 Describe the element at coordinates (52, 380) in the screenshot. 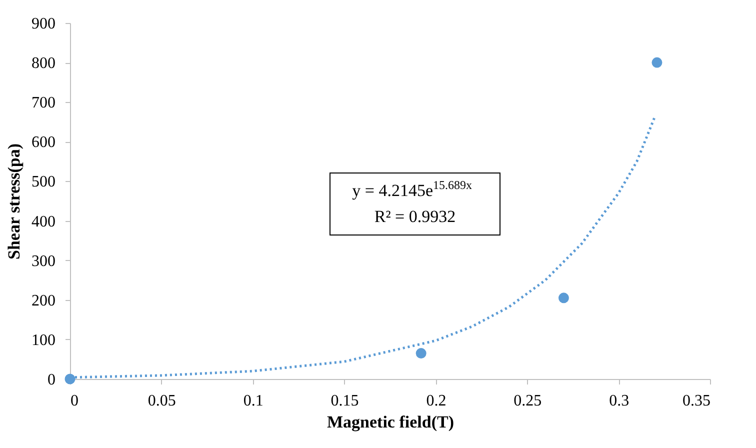

I see `y-tick-label: 0` at that location.